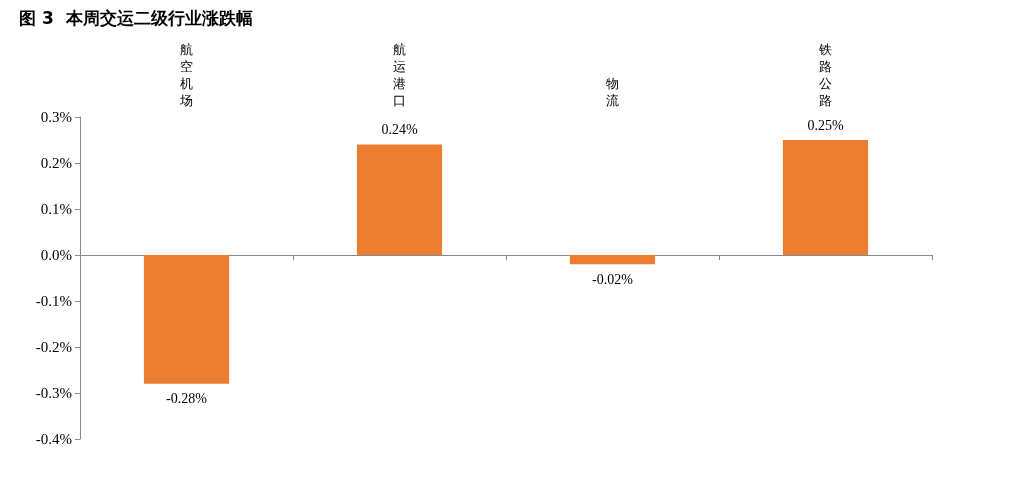 The image size is (1017, 477). What do you see at coordinates (186, 75) in the screenshot?
I see `x-tick-label: 航空机场` at bounding box center [186, 75].